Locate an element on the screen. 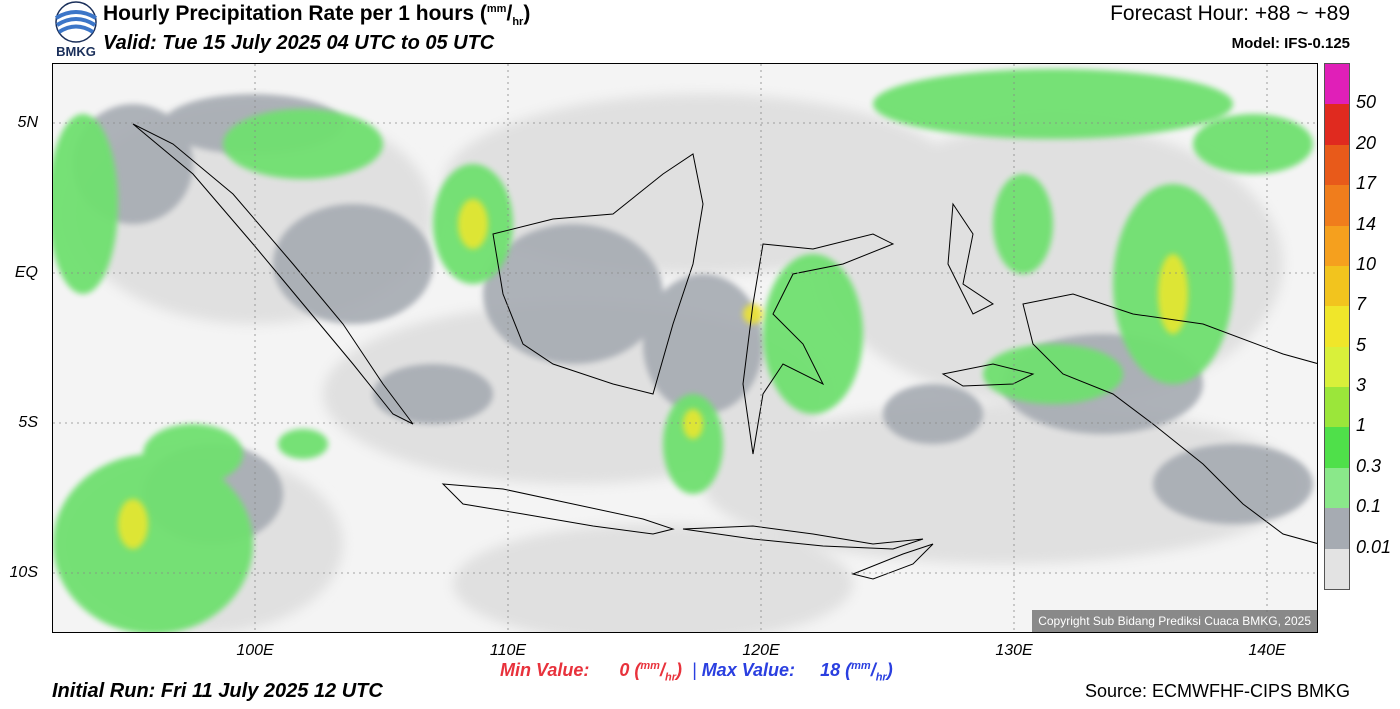 This screenshot has width=1400, height=709. min-value: 0 is located at coordinates (624, 670).